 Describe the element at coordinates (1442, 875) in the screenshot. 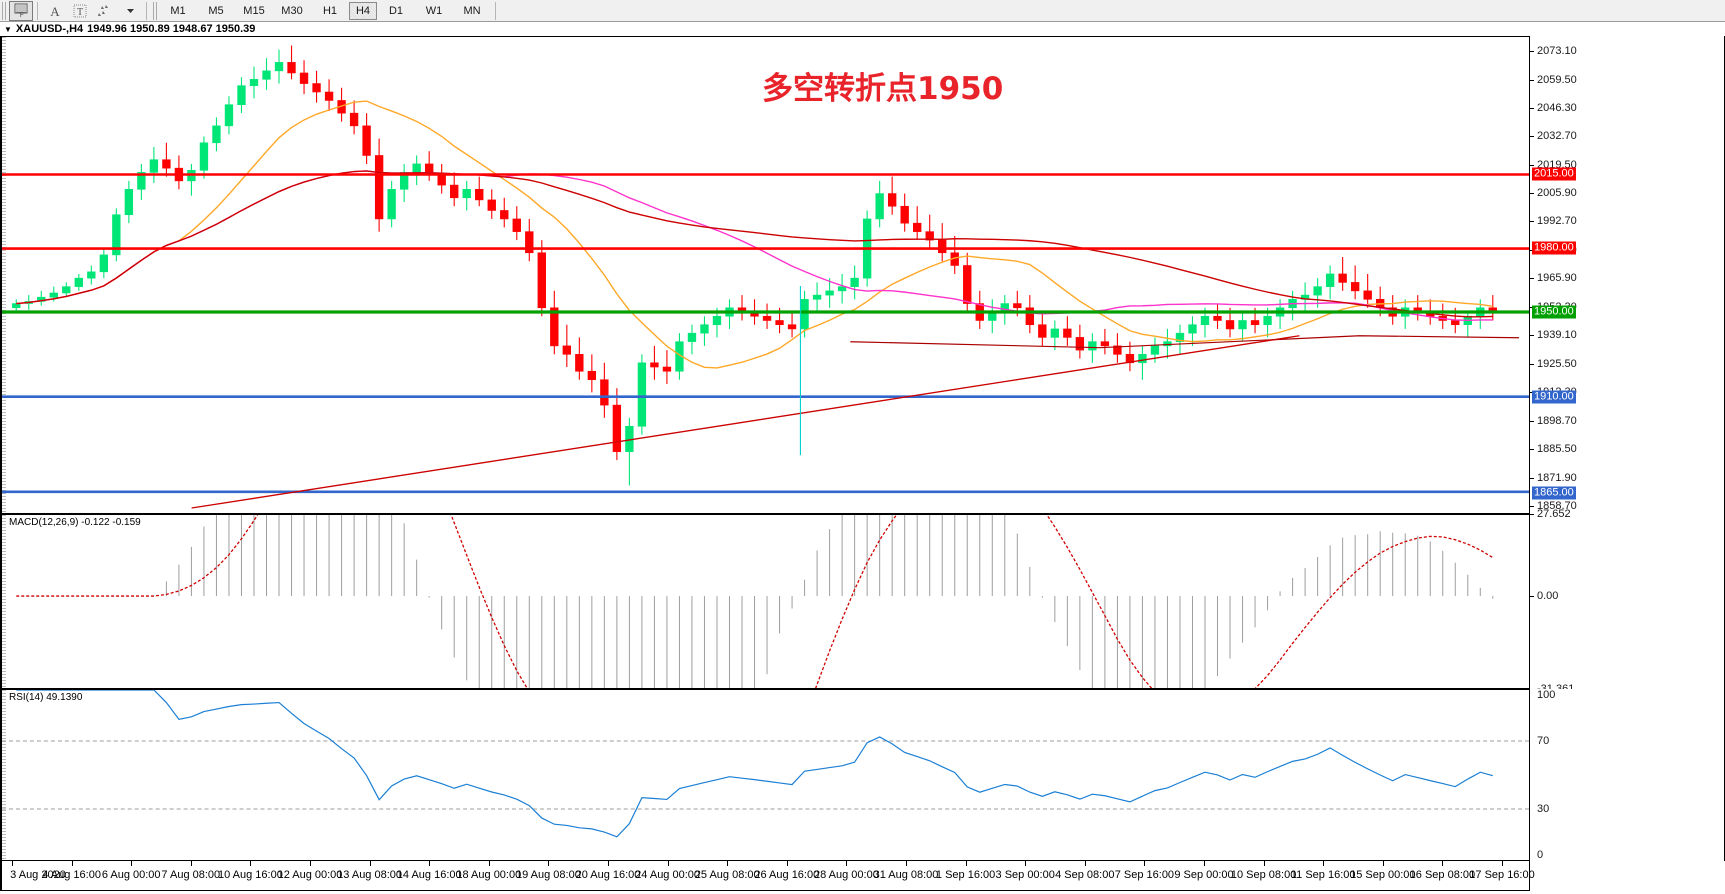

I see `time-axis-label: 16 Sep 08:00` at that location.